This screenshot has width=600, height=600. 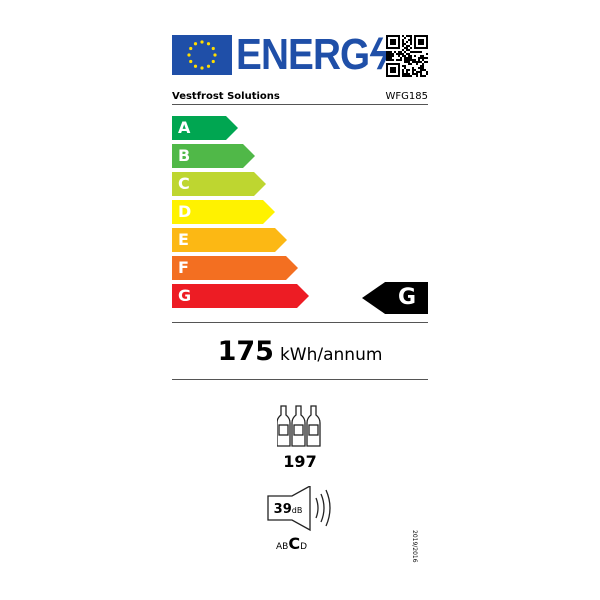 What do you see at coordinates (303, 54) in the screenshot?
I see `title-text: ENERG` at bounding box center [303, 54].